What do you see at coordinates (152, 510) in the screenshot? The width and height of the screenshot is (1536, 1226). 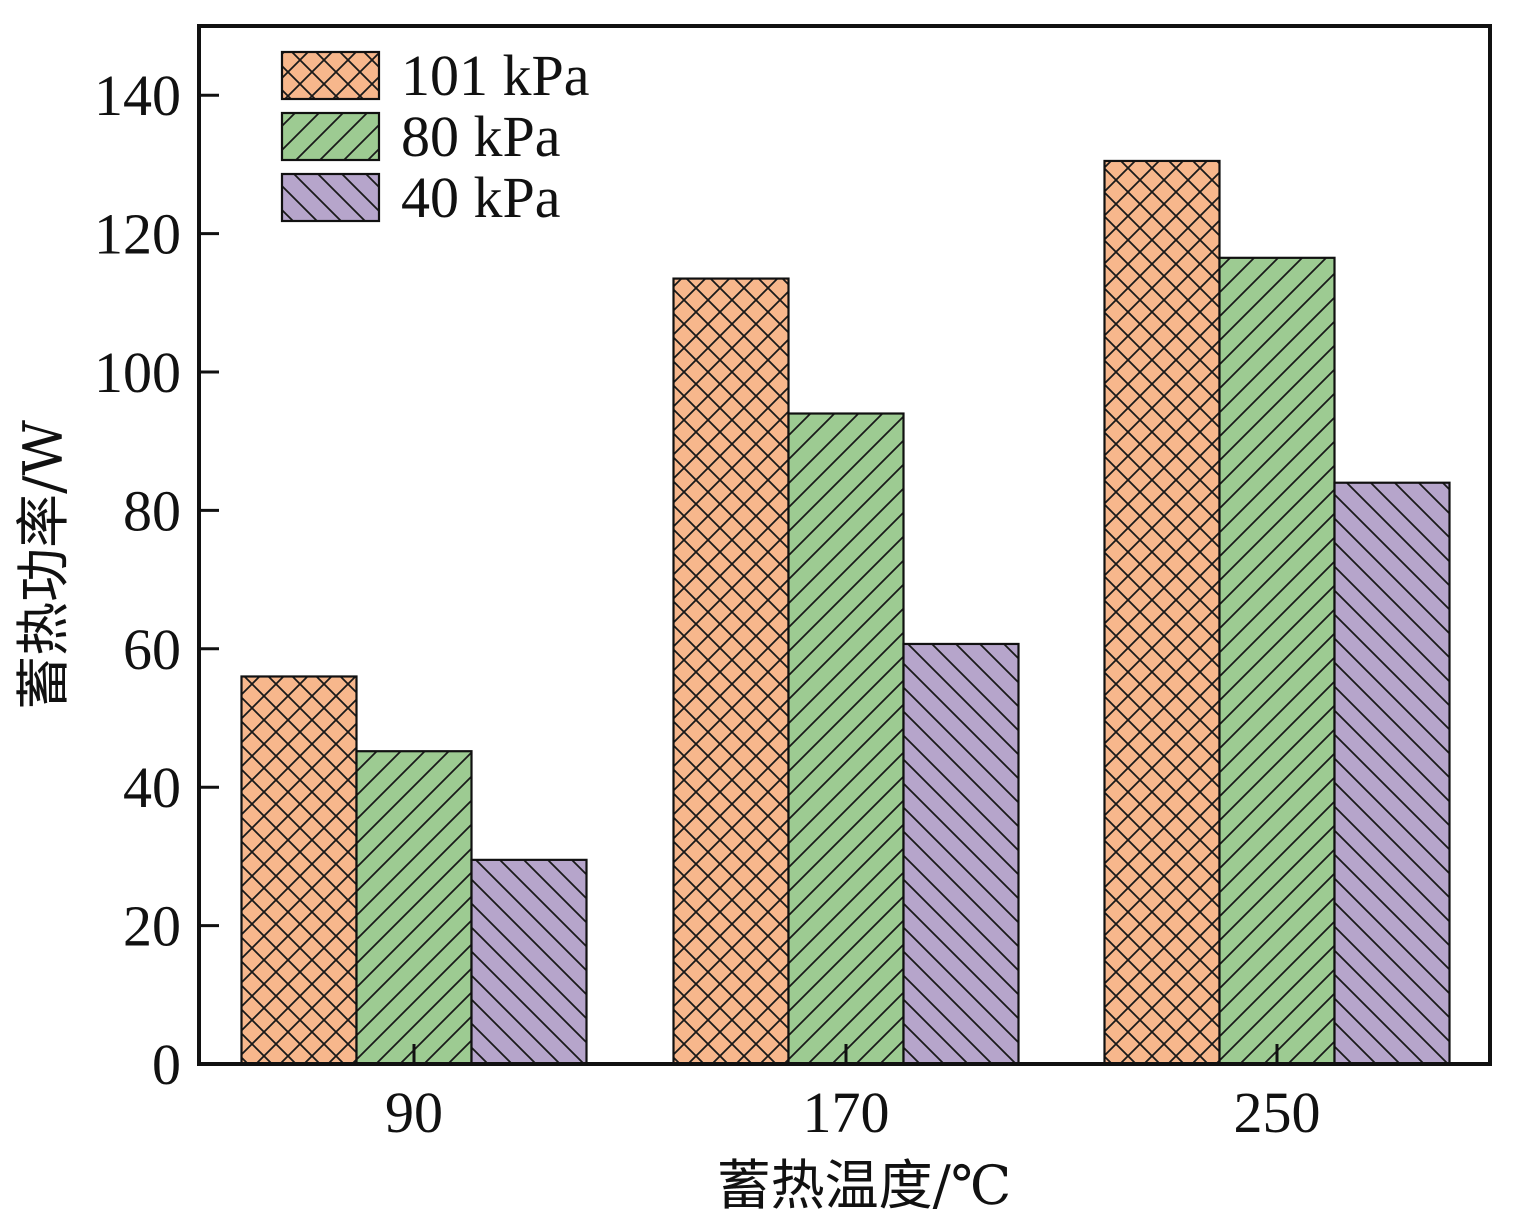 I see `y-tick-label: 80` at bounding box center [152, 510].